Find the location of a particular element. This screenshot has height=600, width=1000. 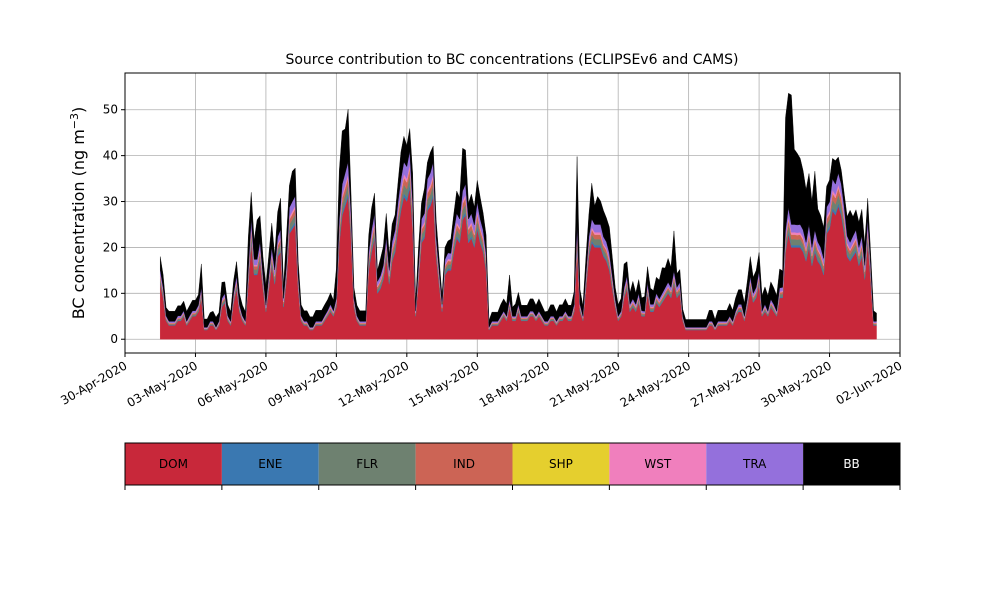

legend-label-shp: SHP is located at coordinates (561, 464).